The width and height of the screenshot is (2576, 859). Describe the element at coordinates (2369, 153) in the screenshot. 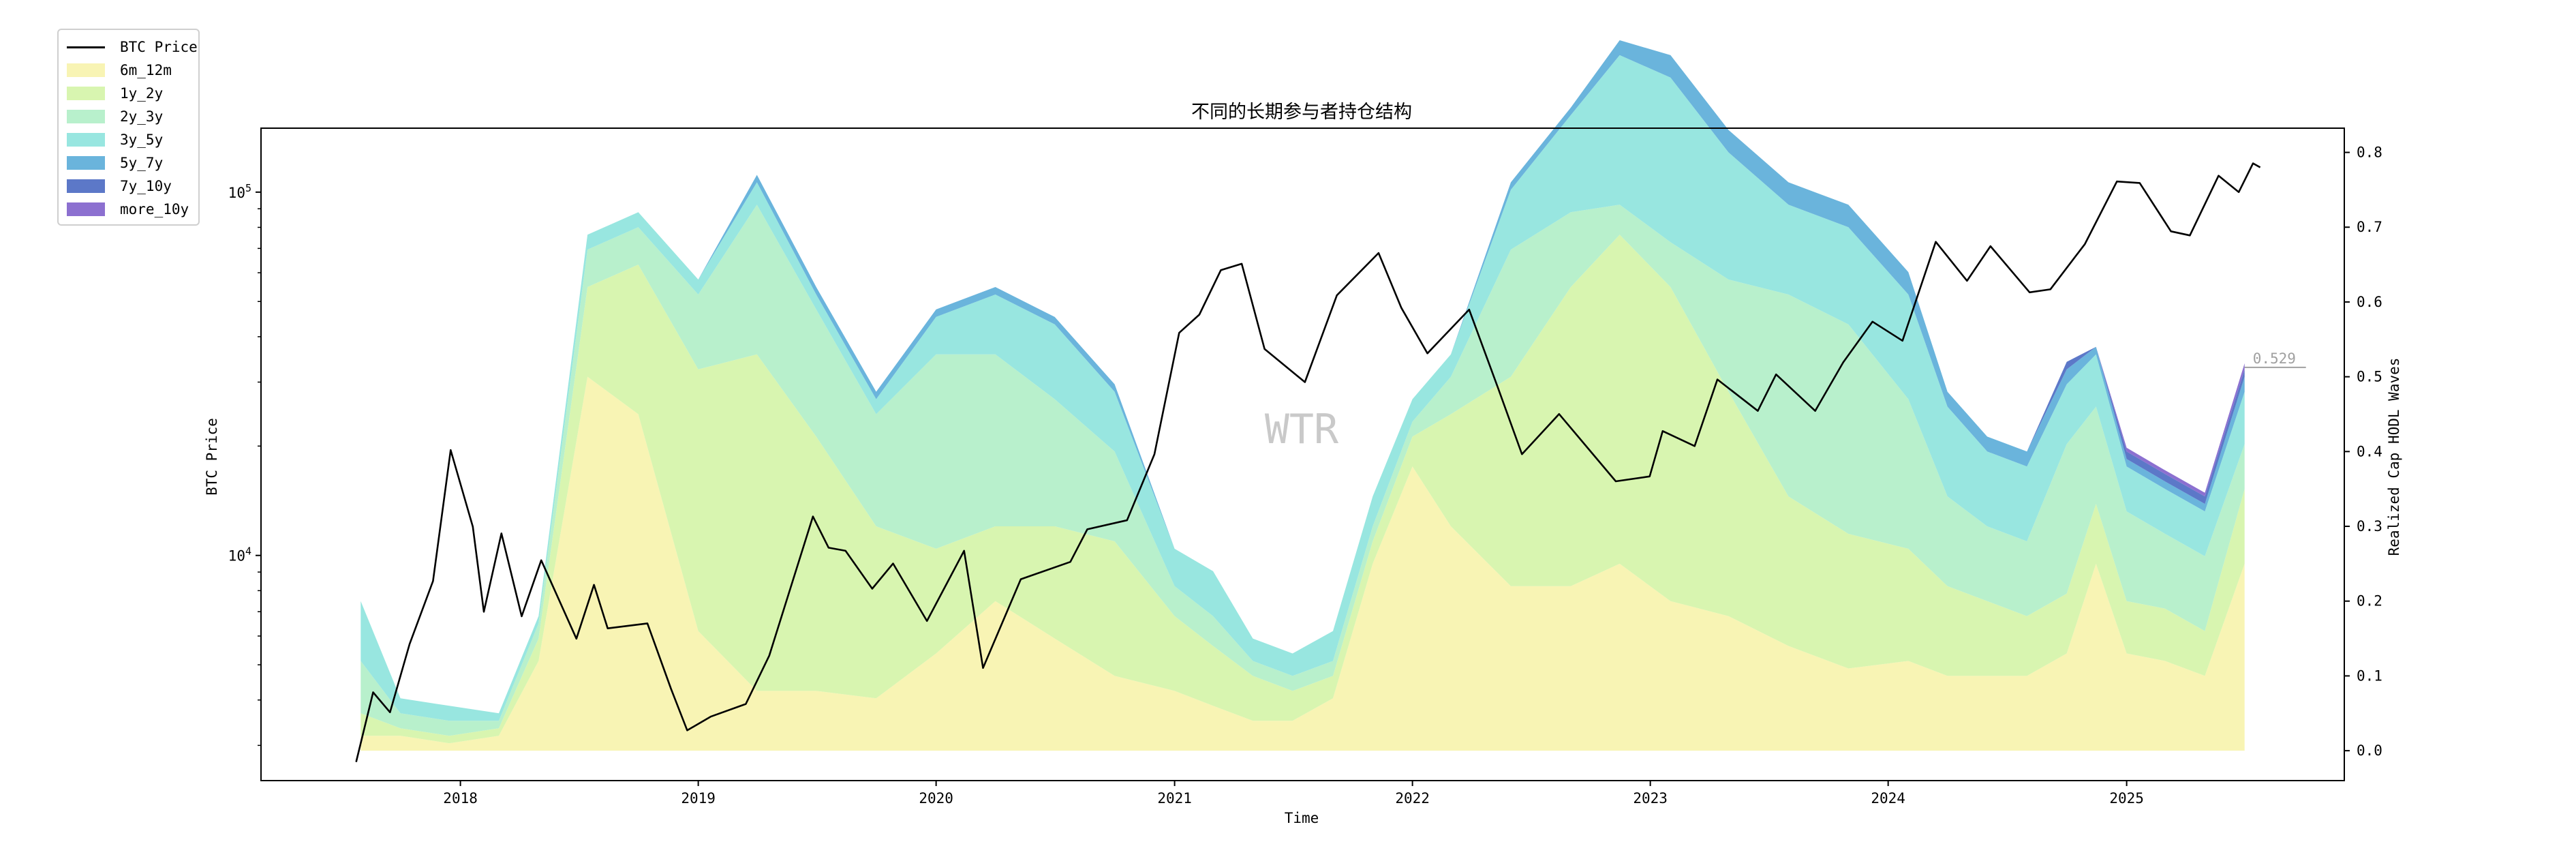

I see `y-right-tick-label: 0.8` at that location.